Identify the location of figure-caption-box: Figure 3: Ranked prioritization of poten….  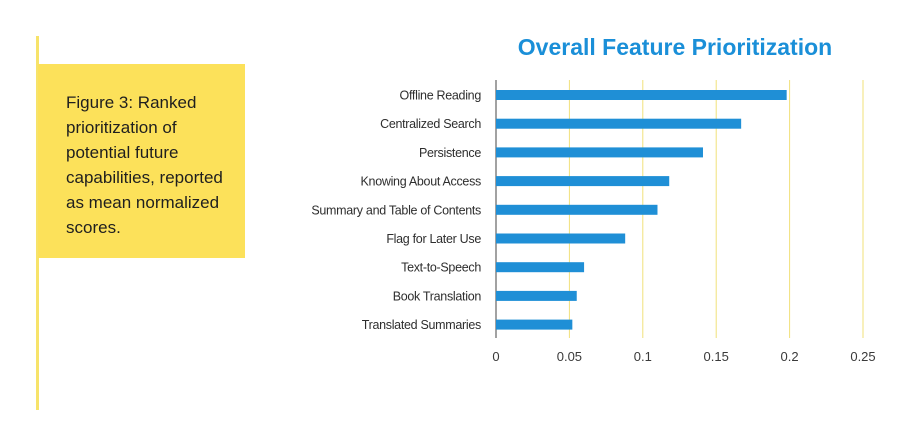
(141, 161).